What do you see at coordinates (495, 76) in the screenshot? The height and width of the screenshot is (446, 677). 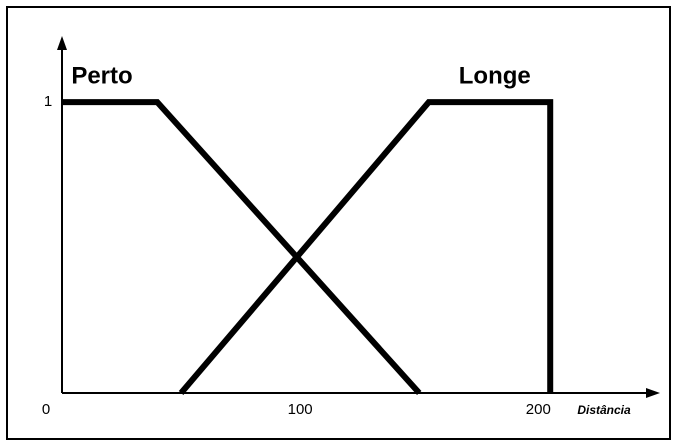 I see `series-label: Longe` at bounding box center [495, 76].